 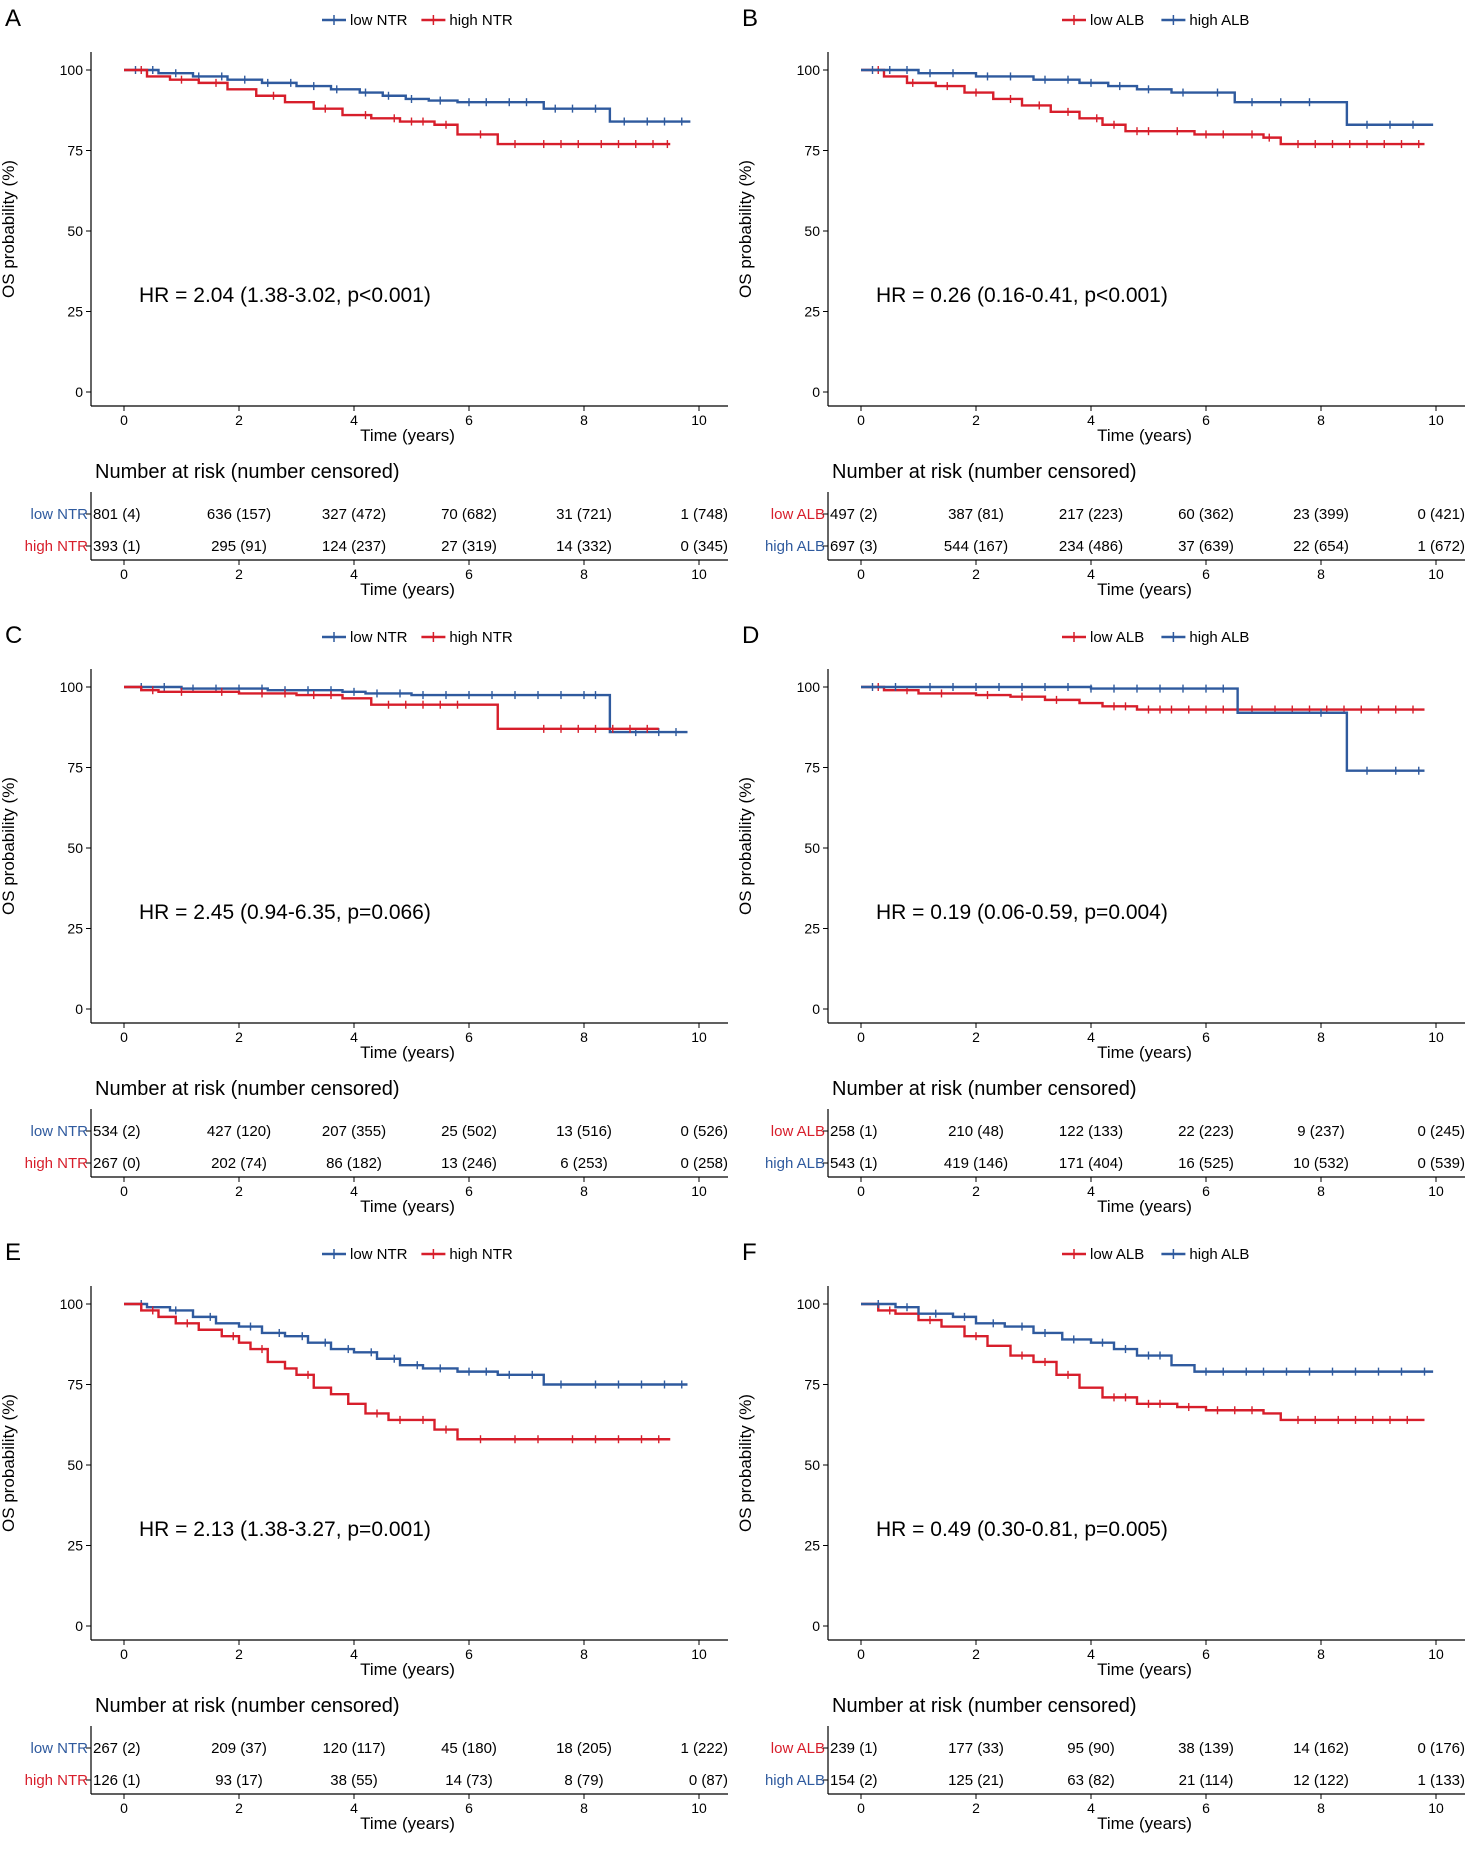 What do you see at coordinates (704, 1131) in the screenshot?
I see `risk-cell: 0 (526)` at bounding box center [704, 1131].